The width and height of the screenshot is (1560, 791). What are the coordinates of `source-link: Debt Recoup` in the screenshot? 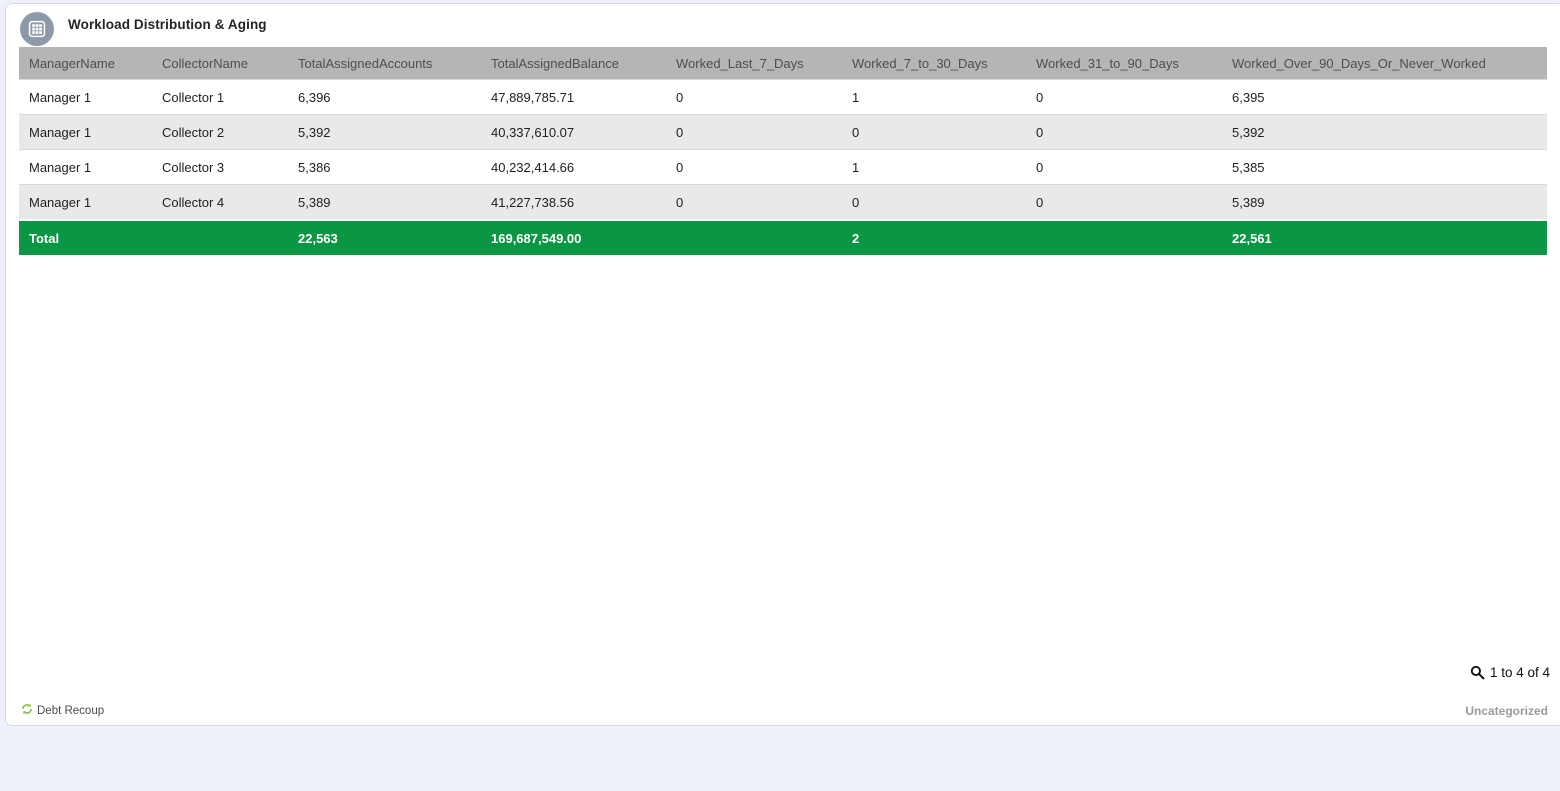 It's located at (62, 710).